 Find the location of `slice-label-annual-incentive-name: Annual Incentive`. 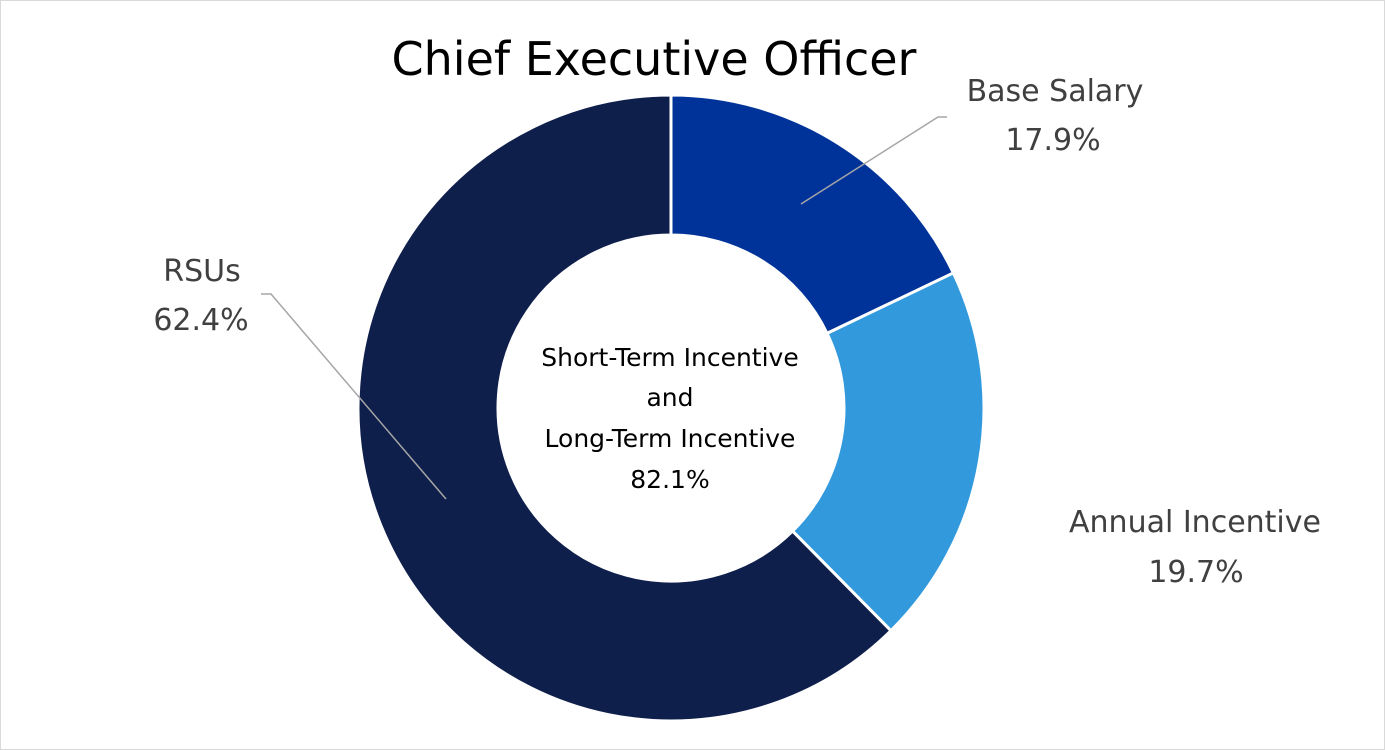

slice-label-annual-incentive-name: Annual Incentive is located at coordinates (1195, 522).